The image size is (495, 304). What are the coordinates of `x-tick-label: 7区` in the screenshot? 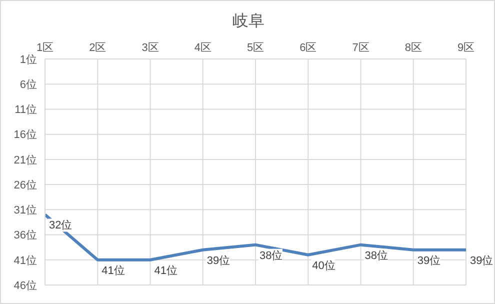 It's located at (361, 48).